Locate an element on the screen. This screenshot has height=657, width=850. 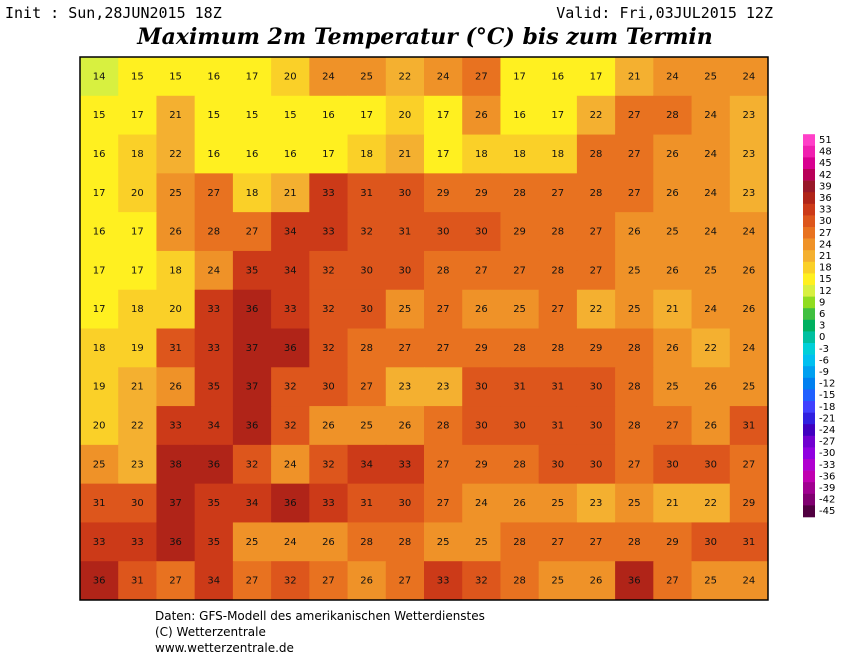
colorbar-label: -12 is located at coordinates (827, 384).